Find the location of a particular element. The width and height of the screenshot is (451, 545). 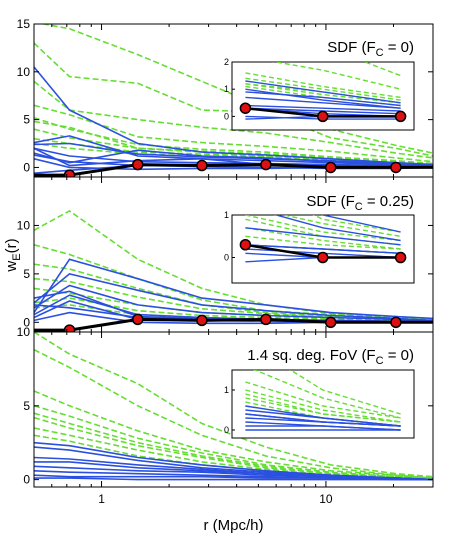

inset-2: 01 is located at coordinates (319, 247).